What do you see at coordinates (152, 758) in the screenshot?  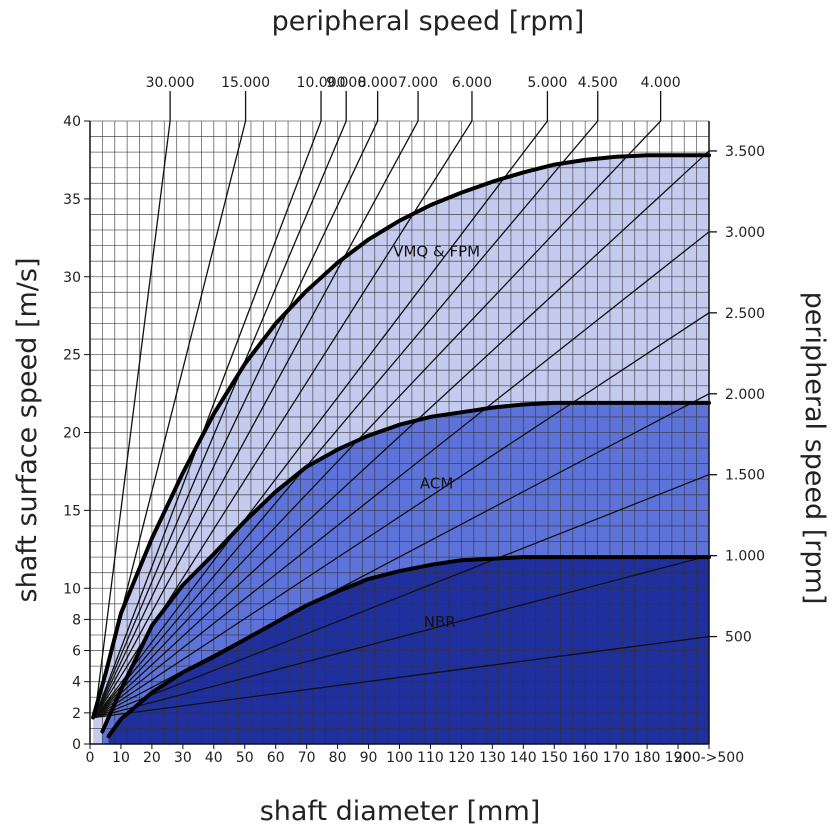 I see `x-tick-label: 20` at bounding box center [152, 758].